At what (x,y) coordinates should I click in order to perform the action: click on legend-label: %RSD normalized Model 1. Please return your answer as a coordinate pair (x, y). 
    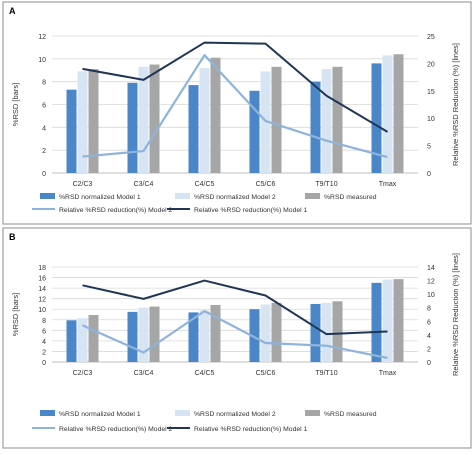
    Looking at the image, I should click on (100, 197).